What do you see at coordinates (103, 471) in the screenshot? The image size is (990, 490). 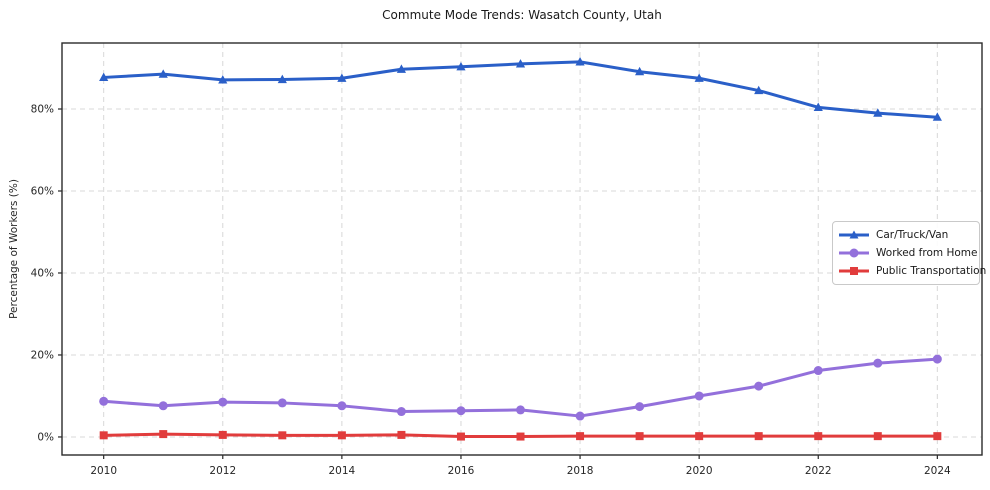 I see `x-tick-label: 2010` at bounding box center [103, 471].